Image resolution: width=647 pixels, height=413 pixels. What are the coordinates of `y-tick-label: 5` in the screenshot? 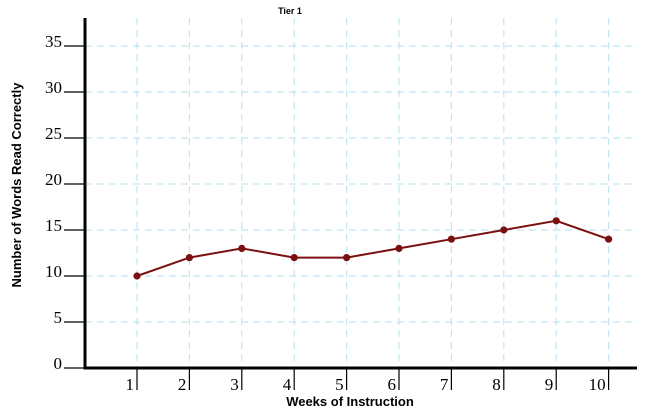 It's located at (58, 317).